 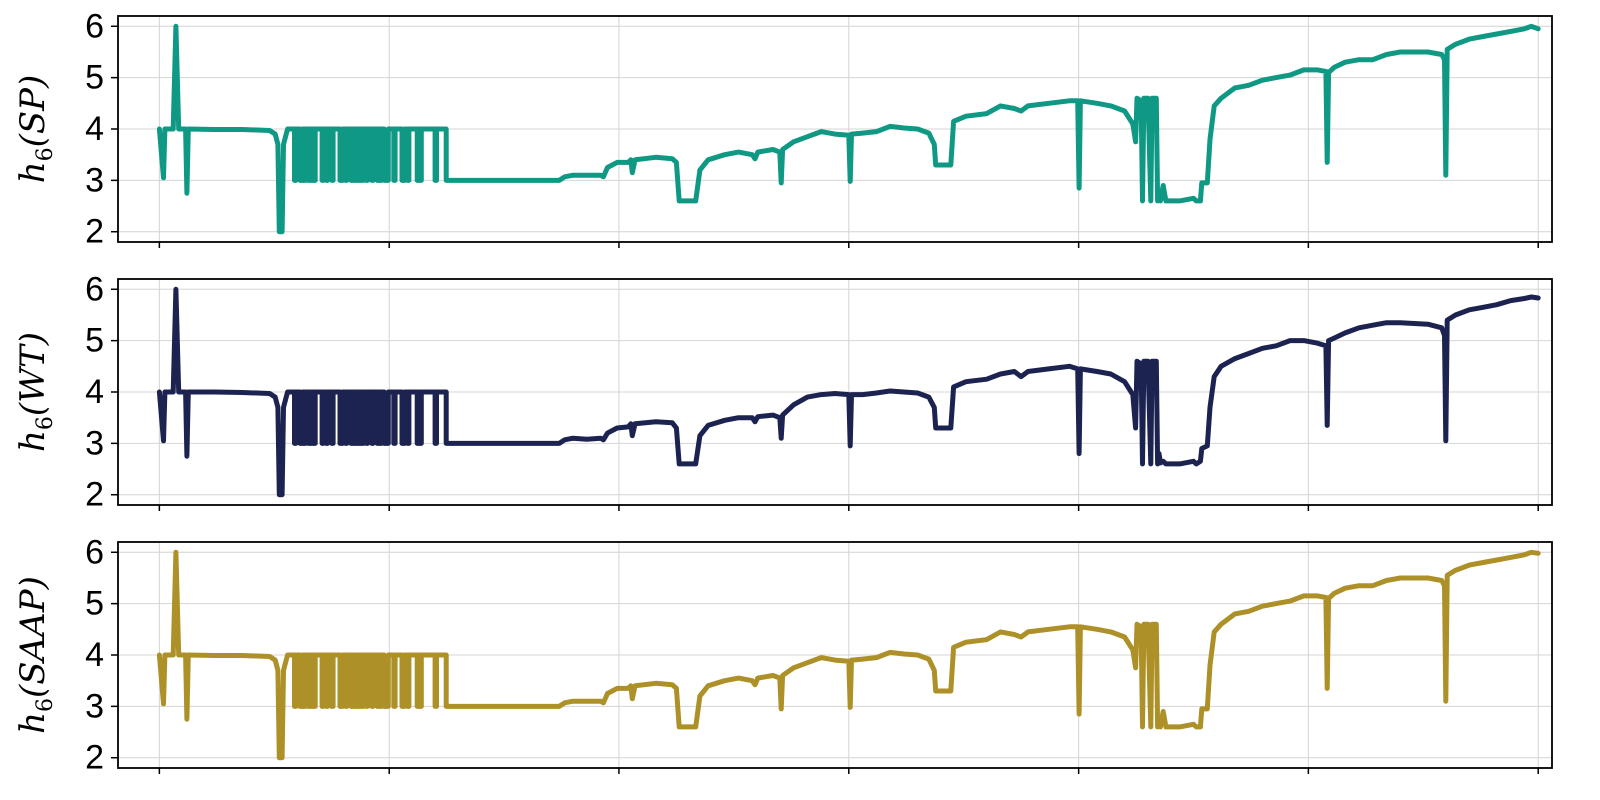 What do you see at coordinates (35, 655) in the screenshot?
I see `y-axis-label: h6(SAAP)` at bounding box center [35, 655].